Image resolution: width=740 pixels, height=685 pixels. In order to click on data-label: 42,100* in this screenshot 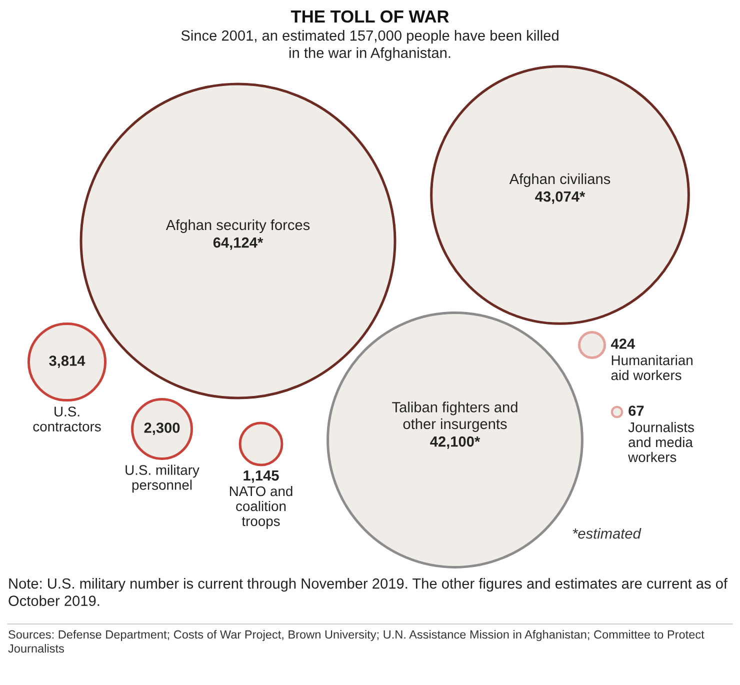, I will do `click(455, 442)`.